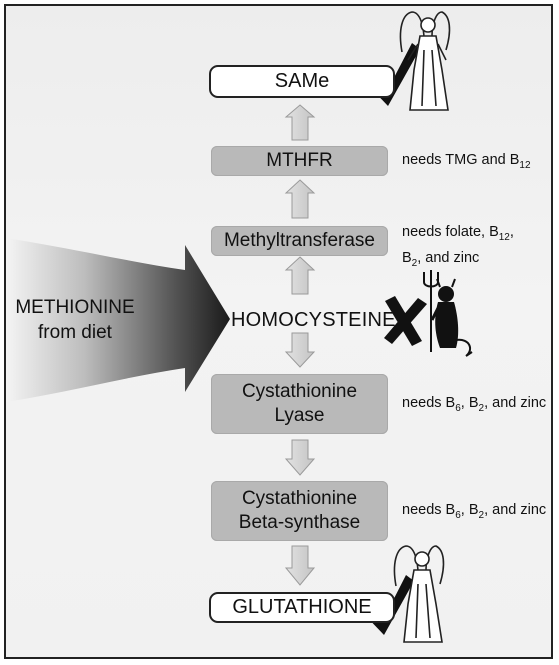 The image size is (559, 665). I want to click on node-lyase-line1: Cystathionine, so click(299, 391).